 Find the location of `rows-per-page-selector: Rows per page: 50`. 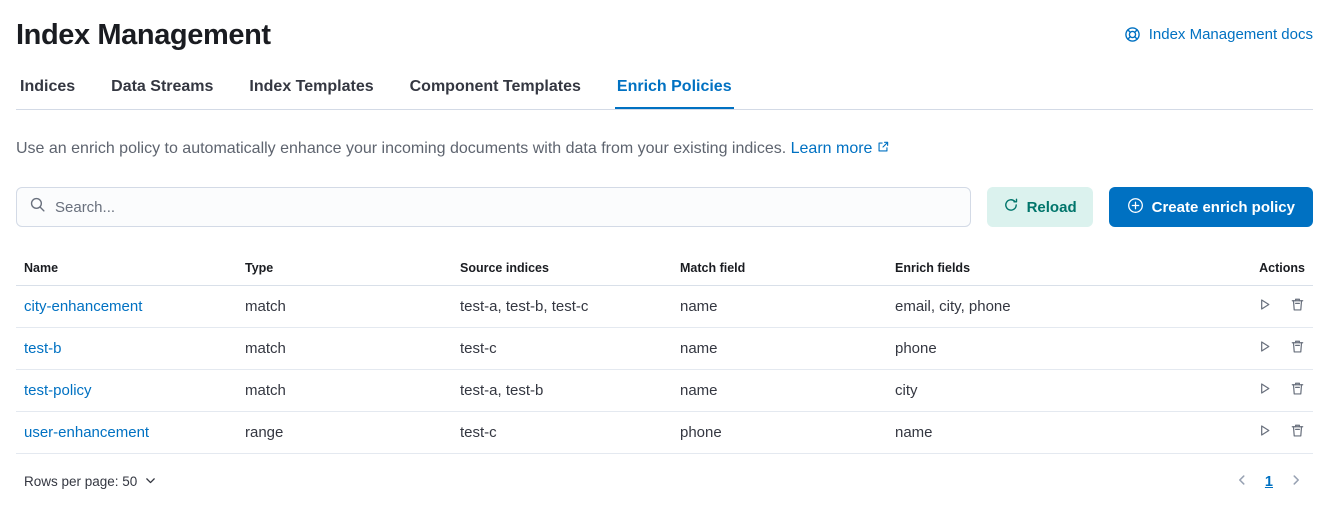

rows-per-page-selector: Rows per page: 50 is located at coordinates (90, 482).